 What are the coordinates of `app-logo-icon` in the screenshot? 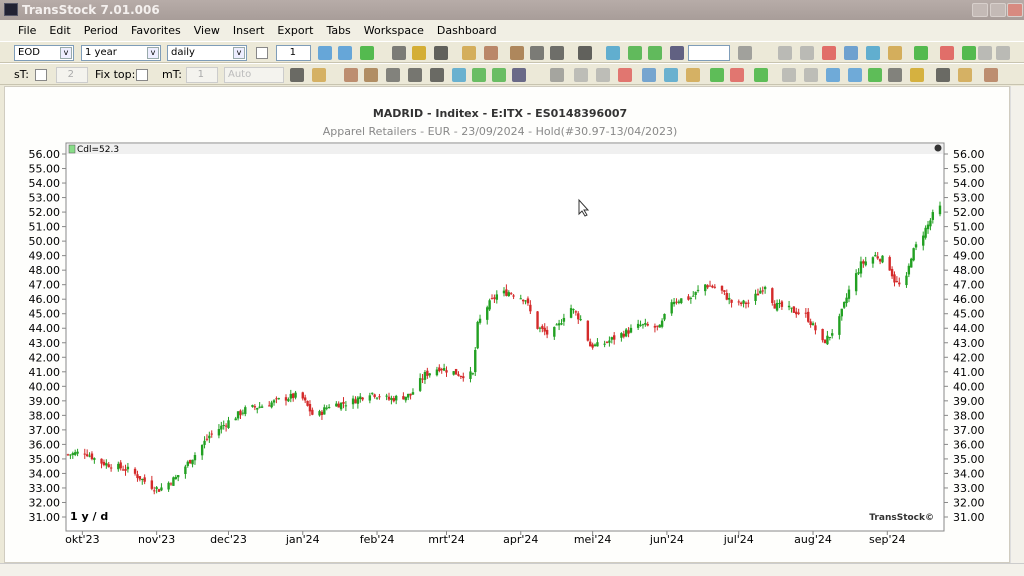 It's located at (11, 9).